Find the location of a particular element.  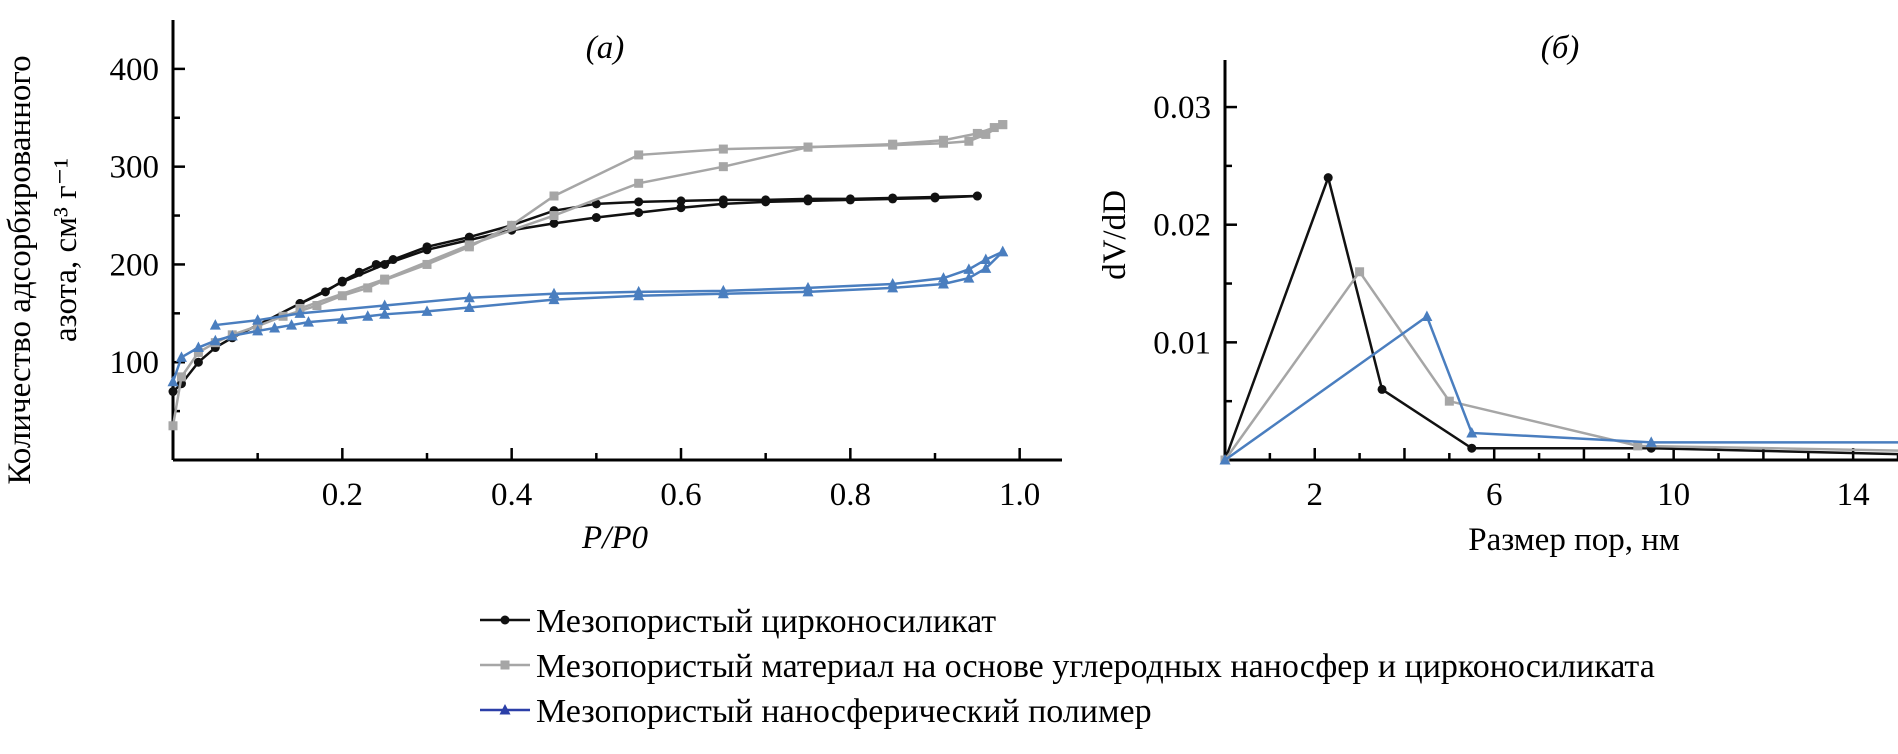

y-axis-title-line2: азота, см³ г⁻¹ is located at coordinates (66, 250).